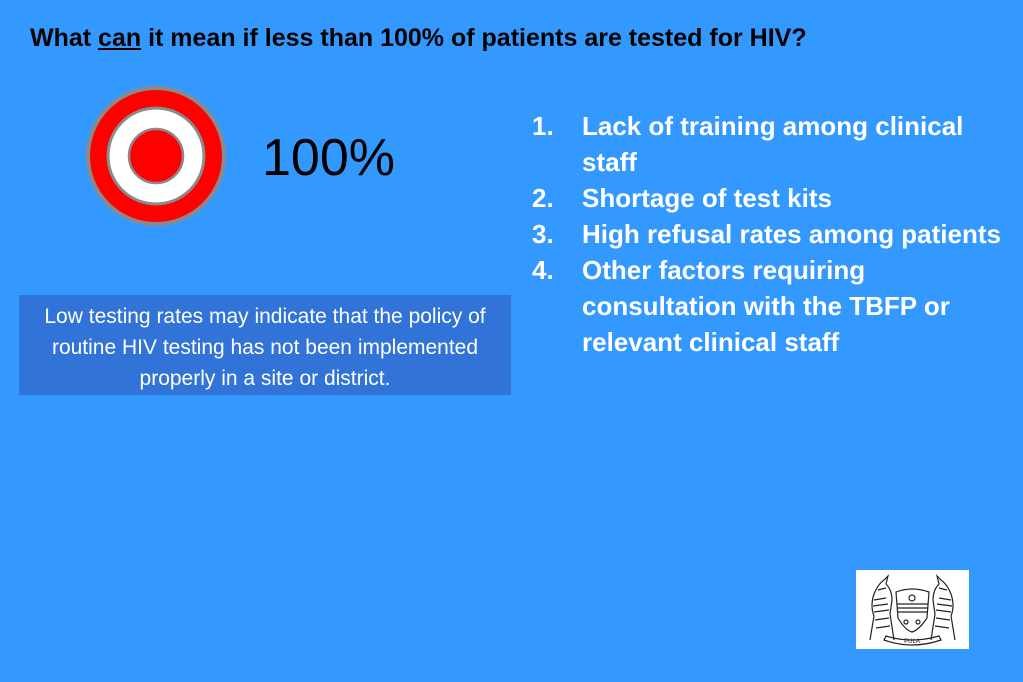  I want to click on list-item-number: 4., so click(543, 270).